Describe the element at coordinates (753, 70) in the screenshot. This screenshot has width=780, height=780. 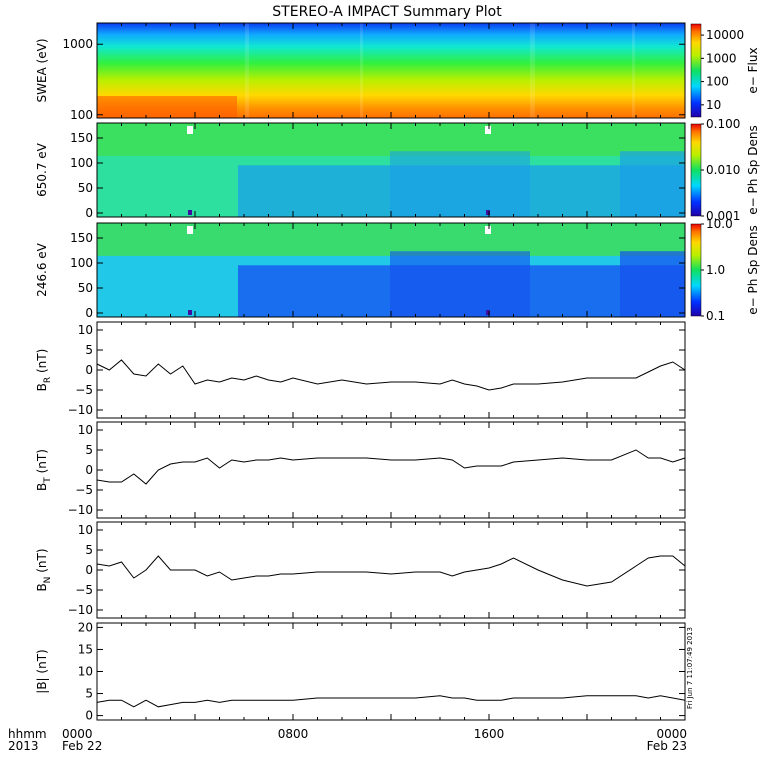
I see `colorbar-label: e− Flux` at that location.